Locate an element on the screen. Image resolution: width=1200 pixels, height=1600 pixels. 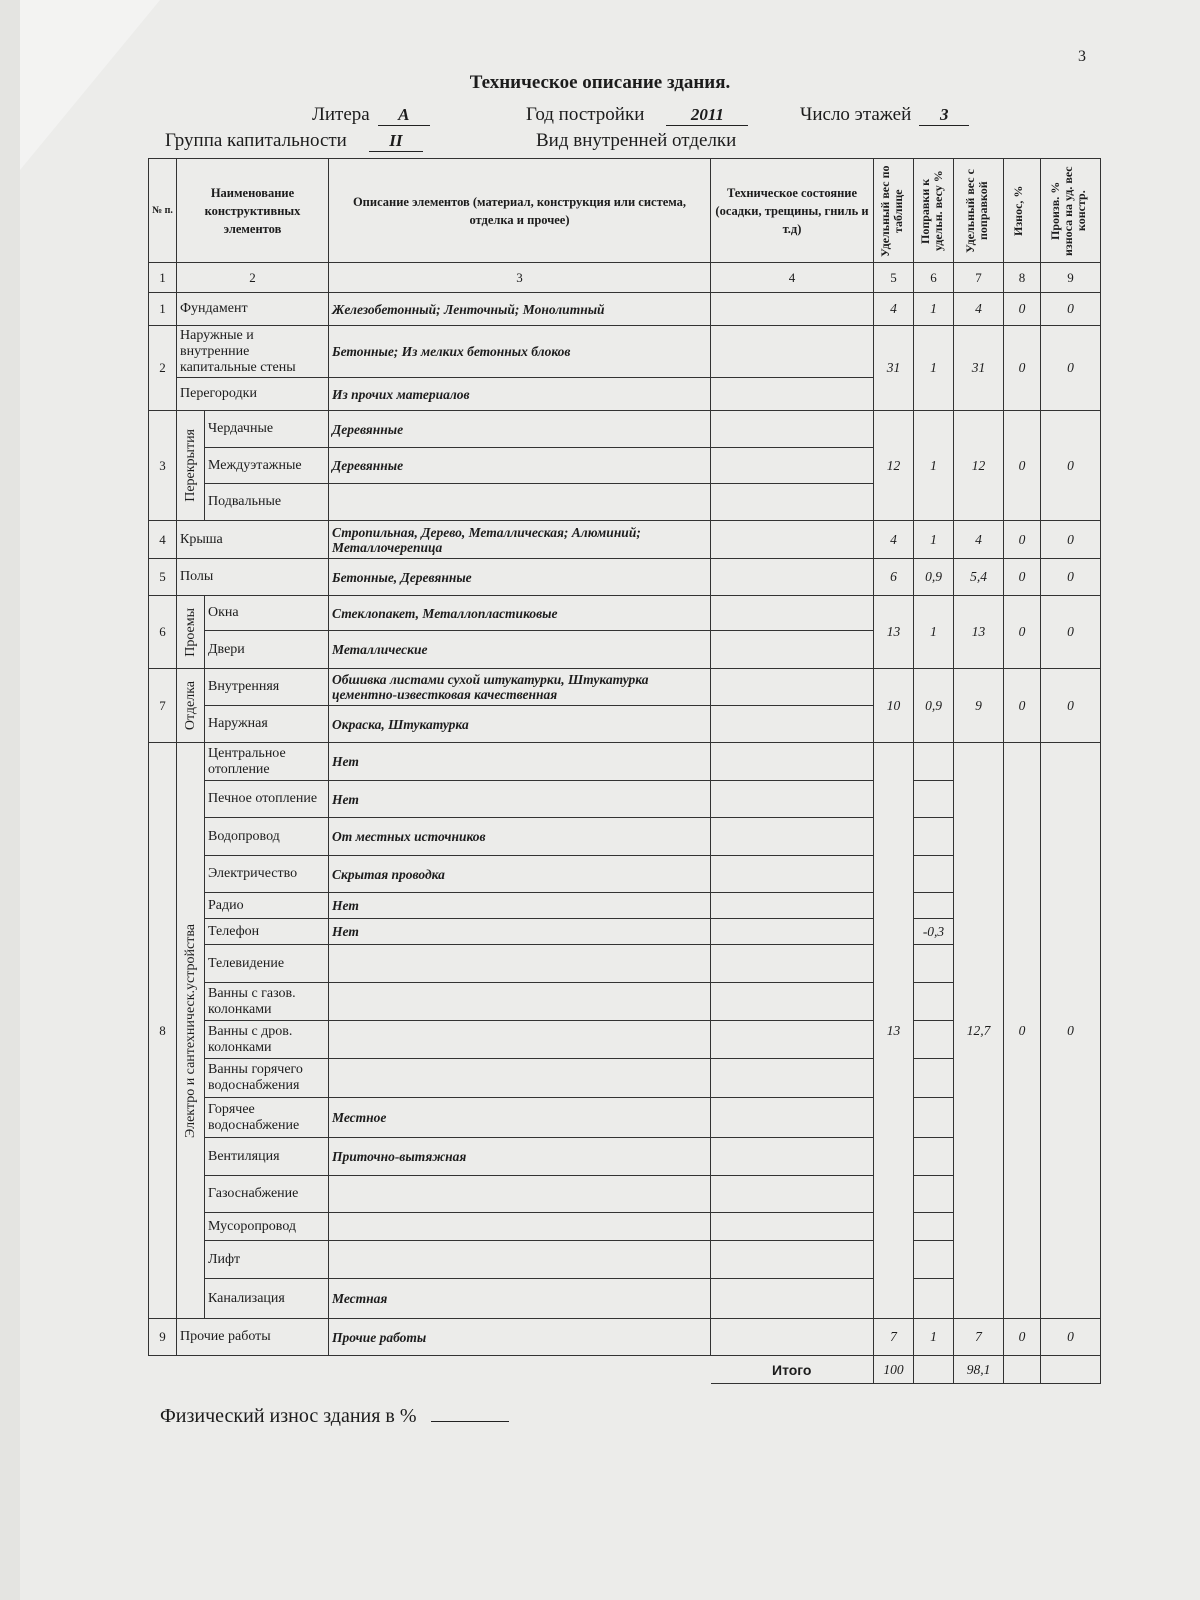
table-row: Мусоропровод is located at coordinates (625, 1226).